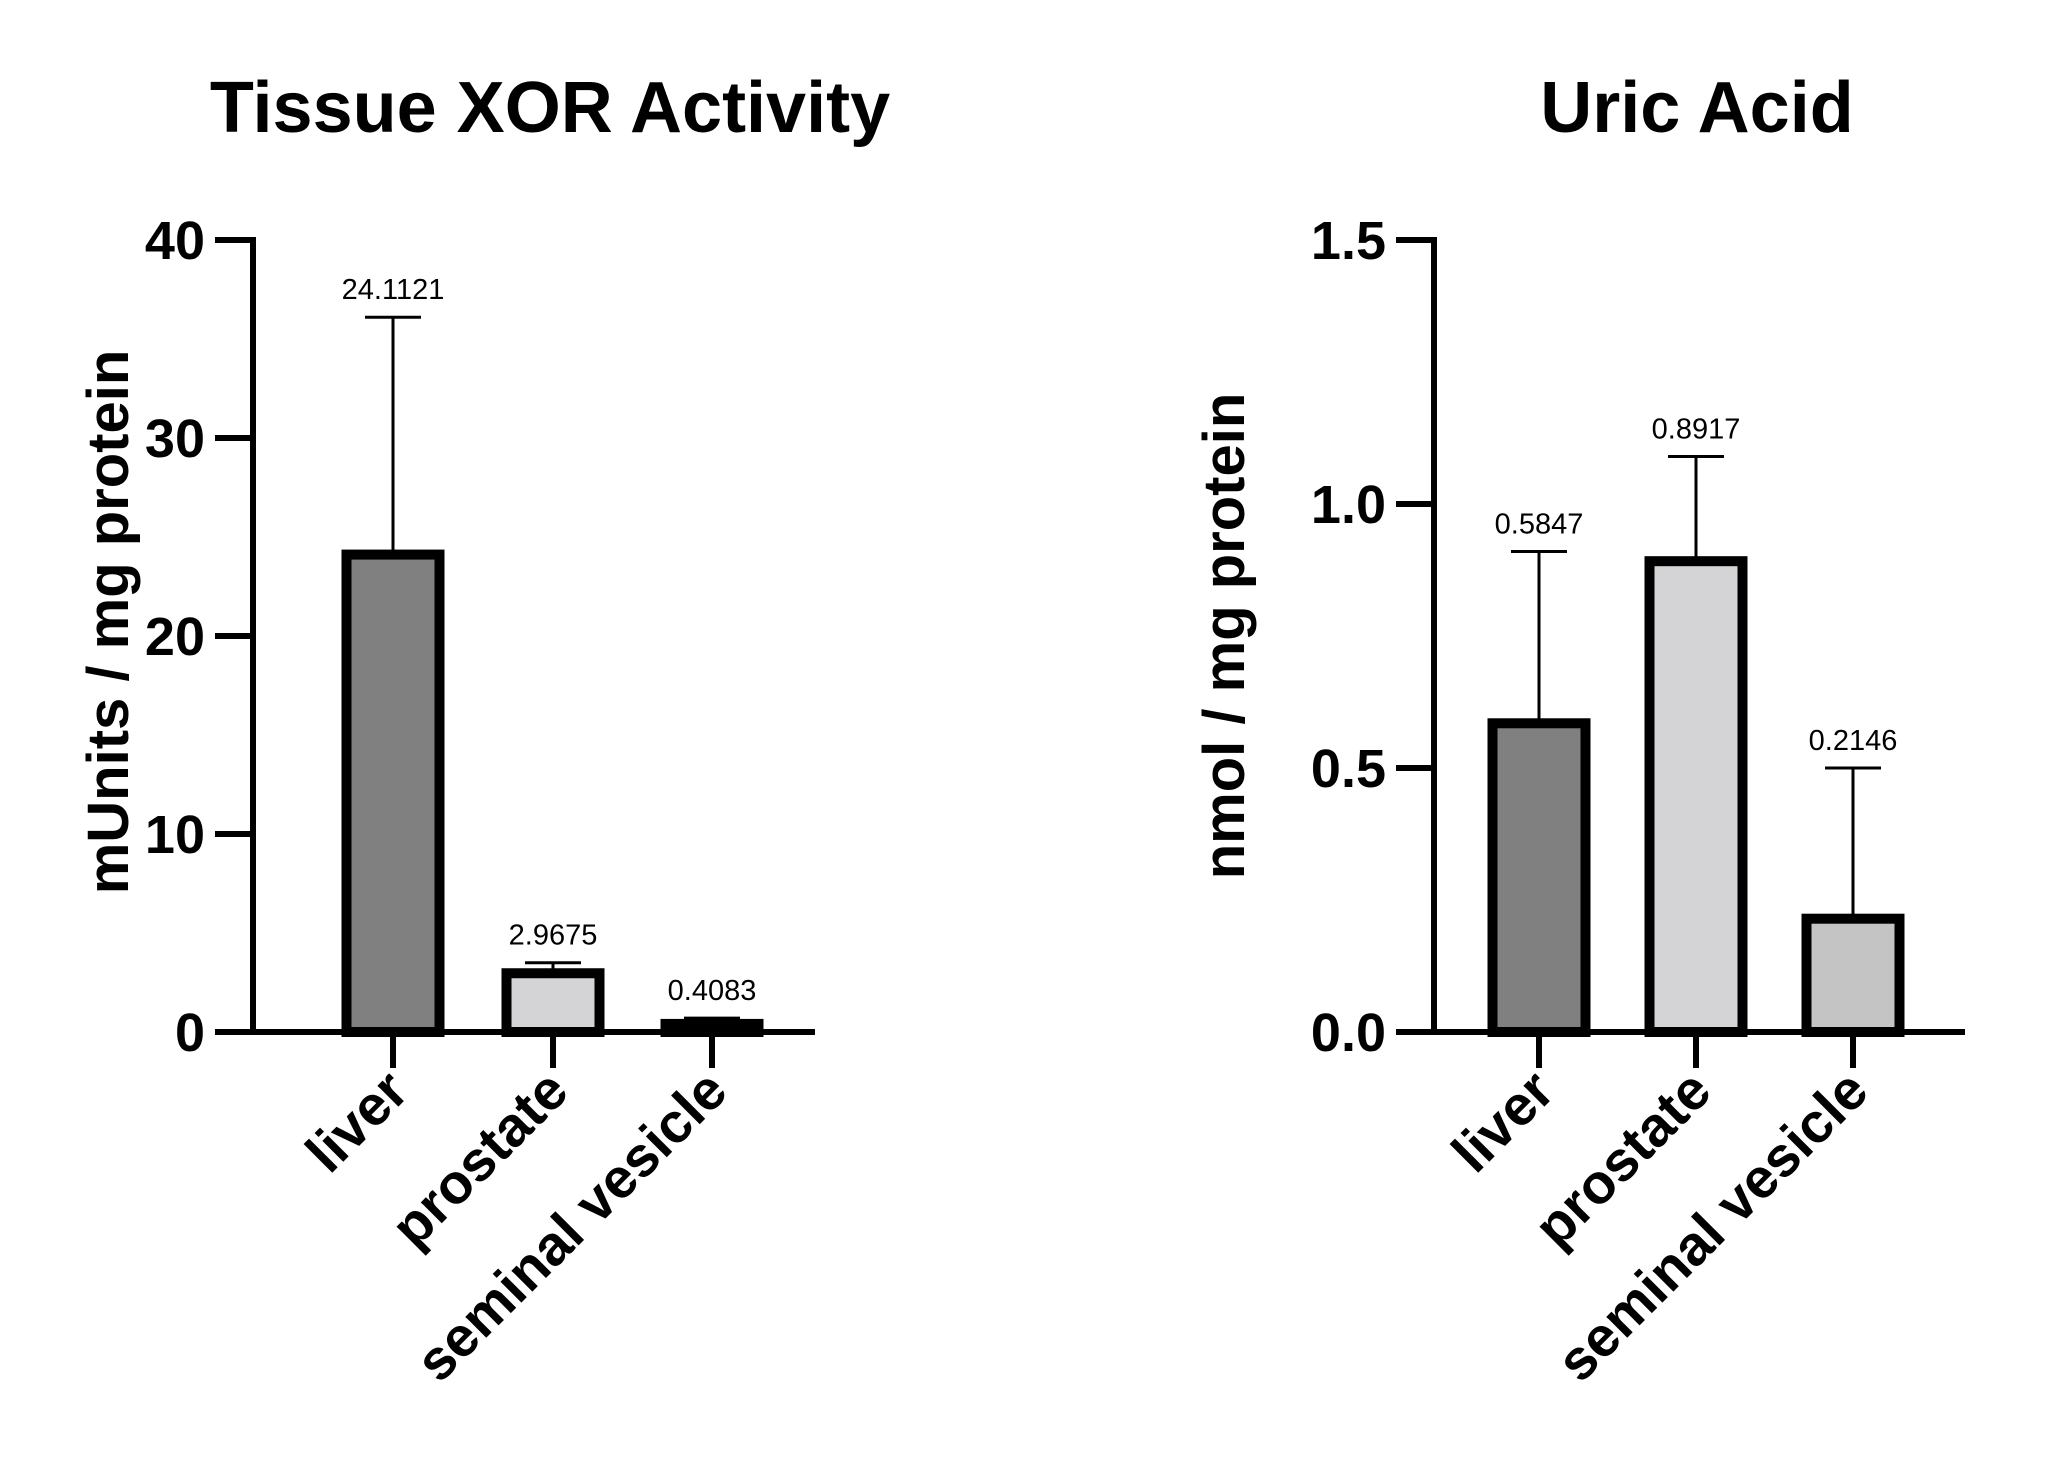 The image size is (2050, 1471). What do you see at coordinates (553, 936) in the screenshot?
I see `data-label: 2.9675` at bounding box center [553, 936].